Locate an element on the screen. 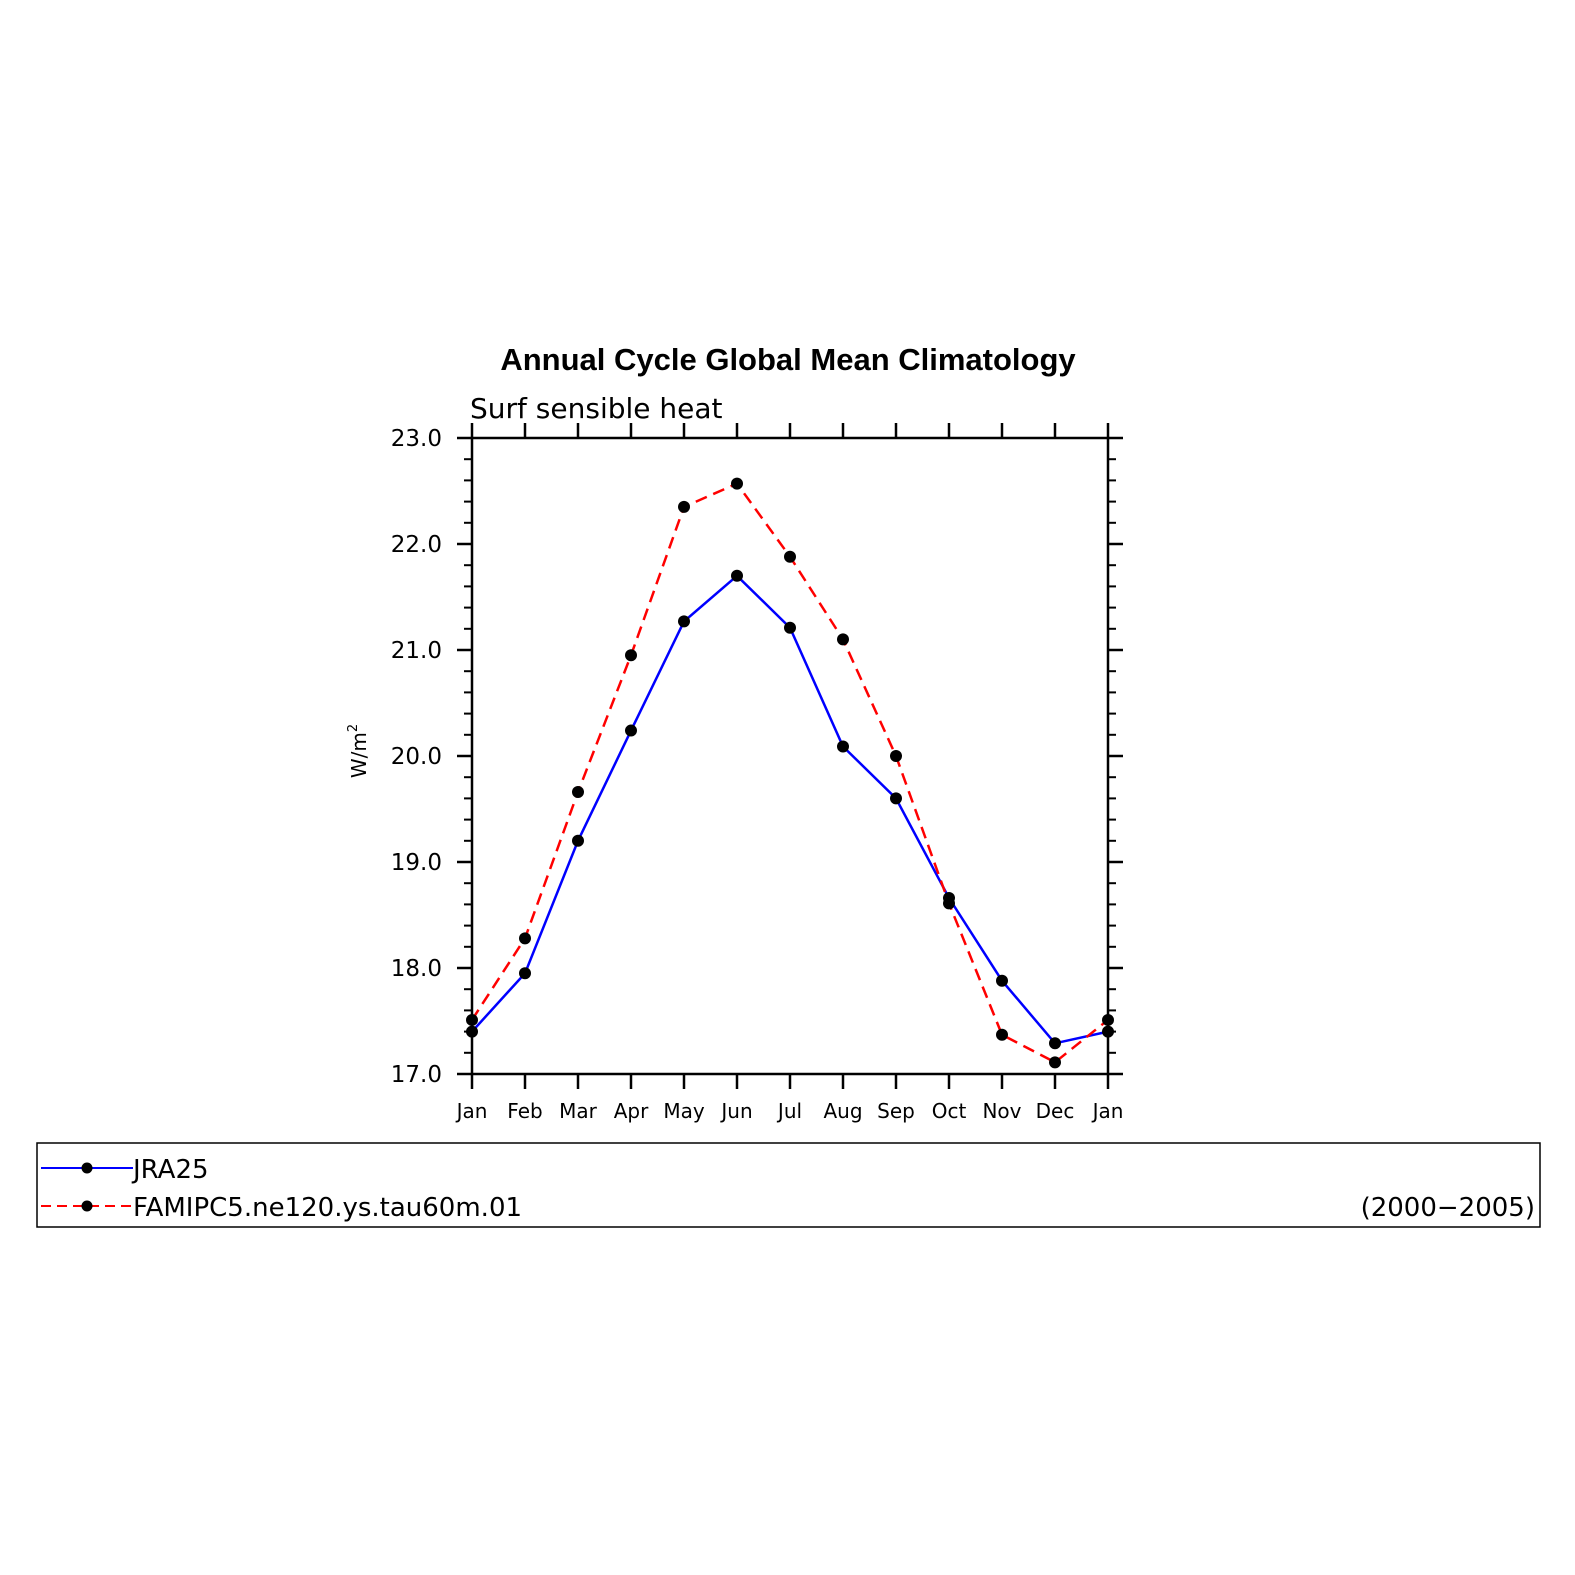 The image size is (1575, 1575). legend-marker-jra25 is located at coordinates (87, 1168).